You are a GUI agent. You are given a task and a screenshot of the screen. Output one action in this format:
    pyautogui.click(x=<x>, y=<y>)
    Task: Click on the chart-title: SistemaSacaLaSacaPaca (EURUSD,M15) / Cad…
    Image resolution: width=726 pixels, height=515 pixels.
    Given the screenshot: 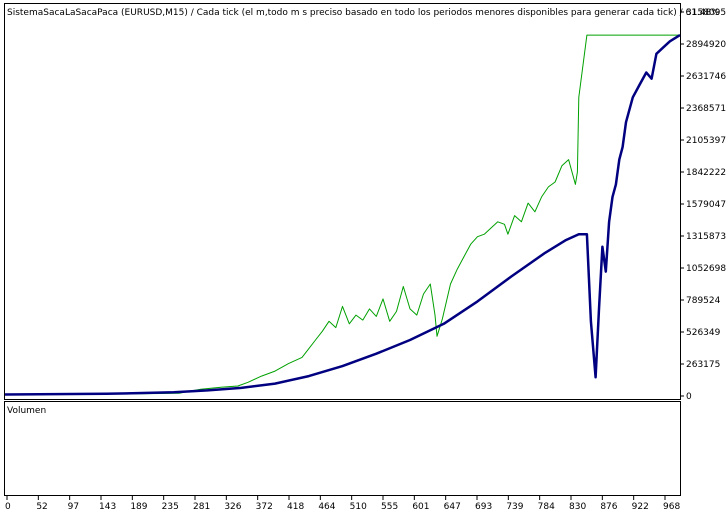 What is the action you would take?
    pyautogui.click(x=363, y=13)
    